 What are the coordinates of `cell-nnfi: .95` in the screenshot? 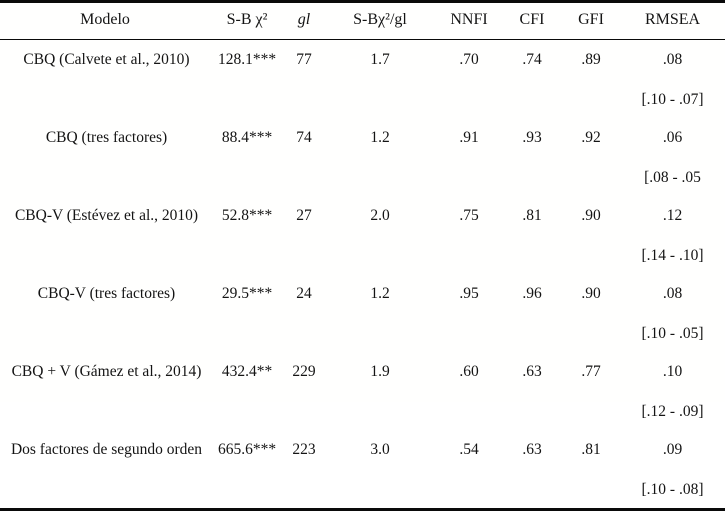 It's located at (469, 293).